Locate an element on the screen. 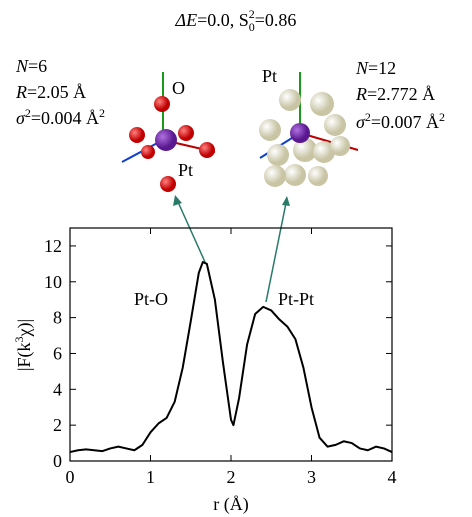  y-tick-label: 10 is located at coordinates (53, 282).